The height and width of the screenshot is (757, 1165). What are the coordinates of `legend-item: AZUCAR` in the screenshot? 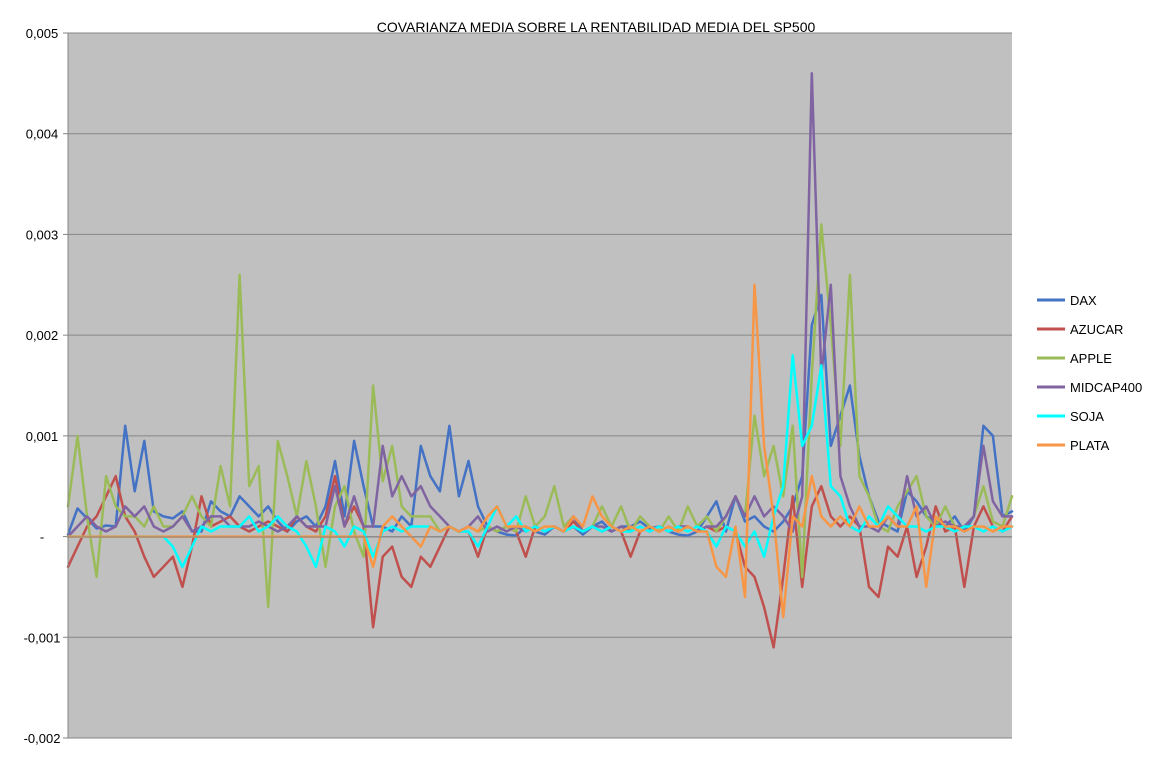 It's located at (1080, 329).